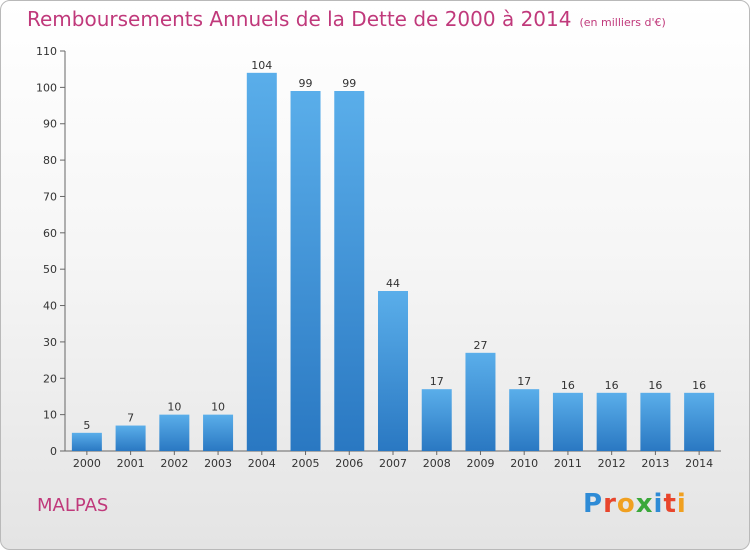 This screenshot has height=550, width=750. What do you see at coordinates (50, 196) in the screenshot?
I see `y-tick-label: 70` at bounding box center [50, 196].